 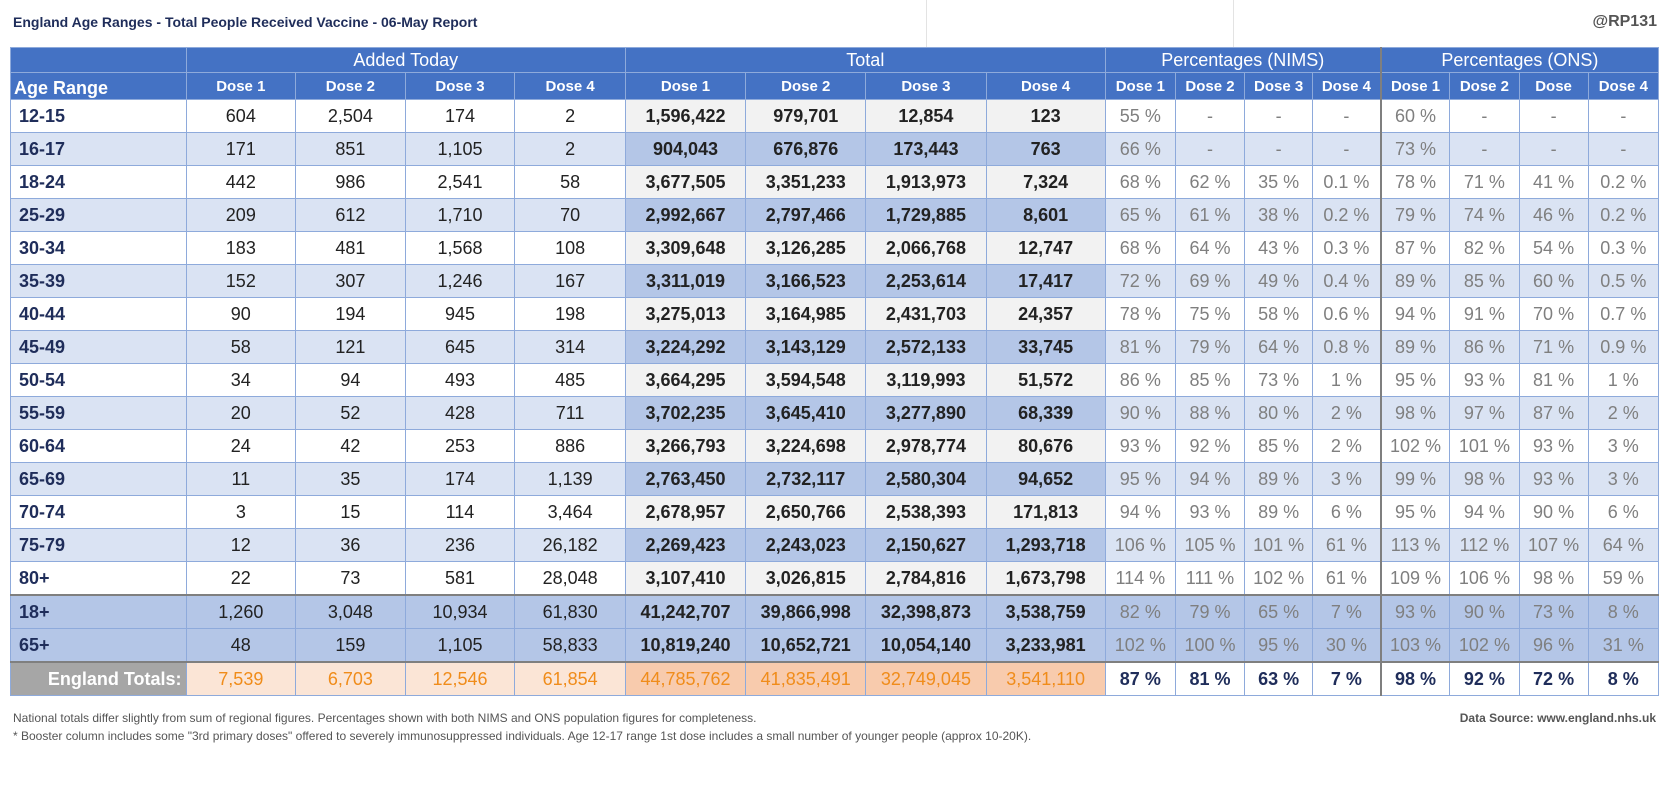 I want to click on added-dose-4-cell: 28,048, so click(x=570, y=578).